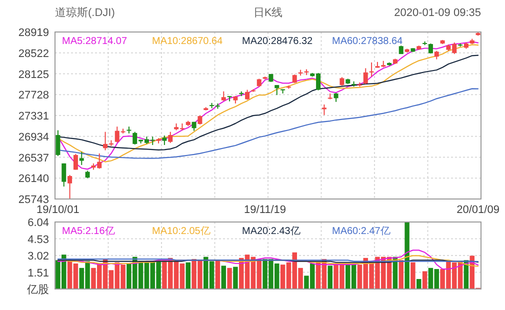 The width and height of the screenshot is (505, 310). What do you see at coordinates (37, 290) in the screenshot?
I see `y-tick-label: 亿股` at bounding box center [37, 290].